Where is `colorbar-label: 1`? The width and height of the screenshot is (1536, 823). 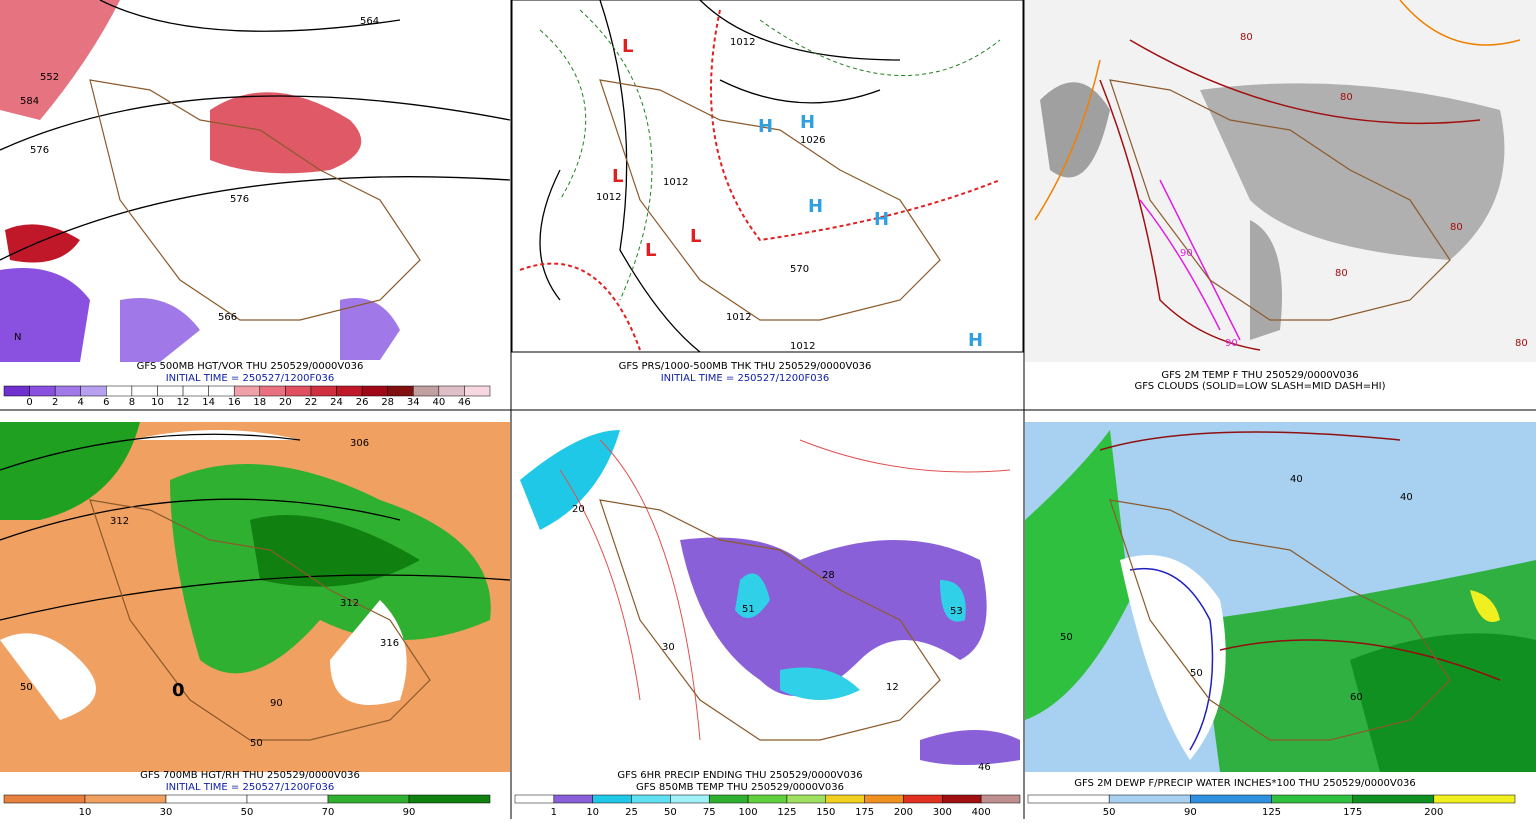
colorbar-label: 1 is located at coordinates (554, 812).